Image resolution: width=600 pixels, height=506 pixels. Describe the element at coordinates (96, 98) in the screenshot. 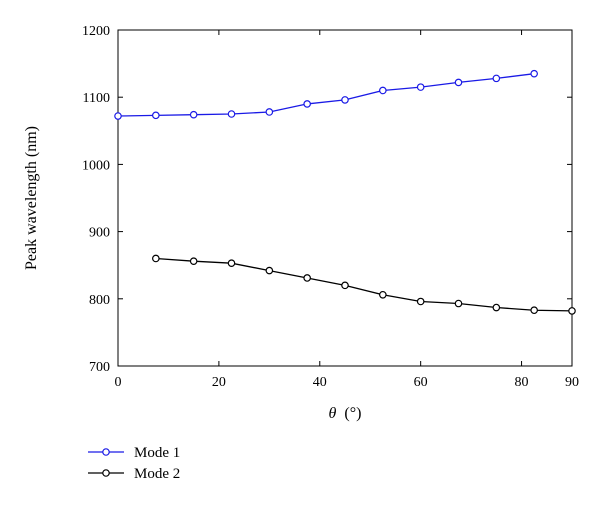

I see `y-tick-label: 1100` at that location.